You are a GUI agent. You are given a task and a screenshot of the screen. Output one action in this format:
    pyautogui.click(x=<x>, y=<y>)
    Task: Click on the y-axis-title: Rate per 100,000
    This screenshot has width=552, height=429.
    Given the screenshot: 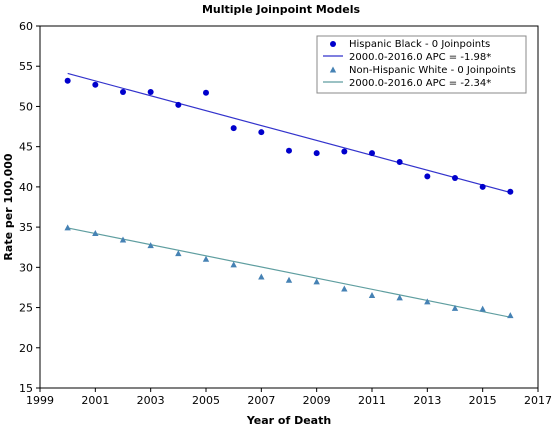 What is the action you would take?
    pyautogui.click(x=8, y=206)
    